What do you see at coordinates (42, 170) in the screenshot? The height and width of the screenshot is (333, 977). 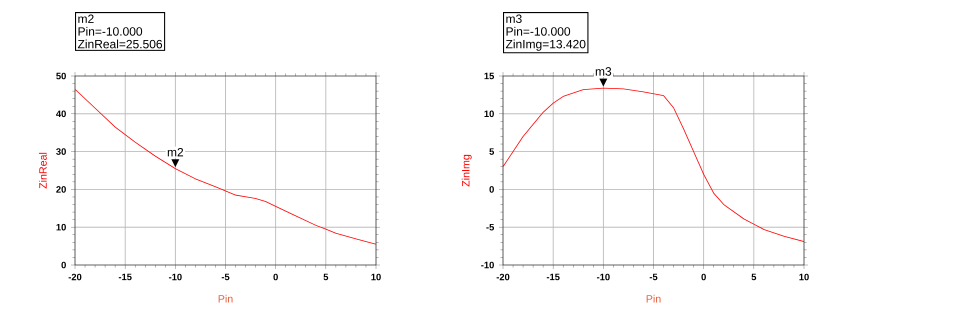 I see `y-axis-title: ZinReal` at bounding box center [42, 170].